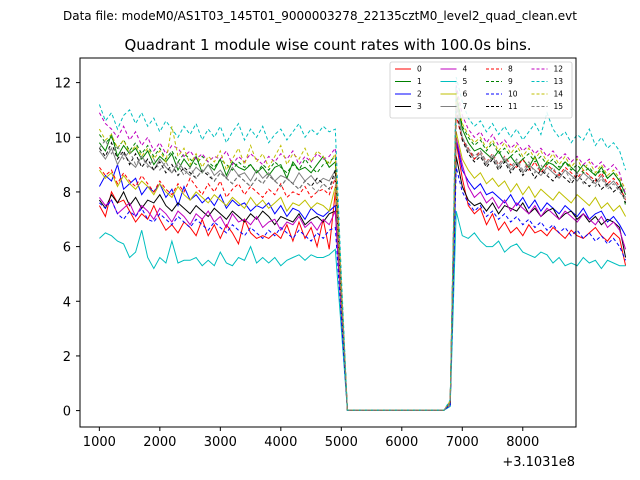  I want to click on x-tick-label: 3000, so click(220, 442).